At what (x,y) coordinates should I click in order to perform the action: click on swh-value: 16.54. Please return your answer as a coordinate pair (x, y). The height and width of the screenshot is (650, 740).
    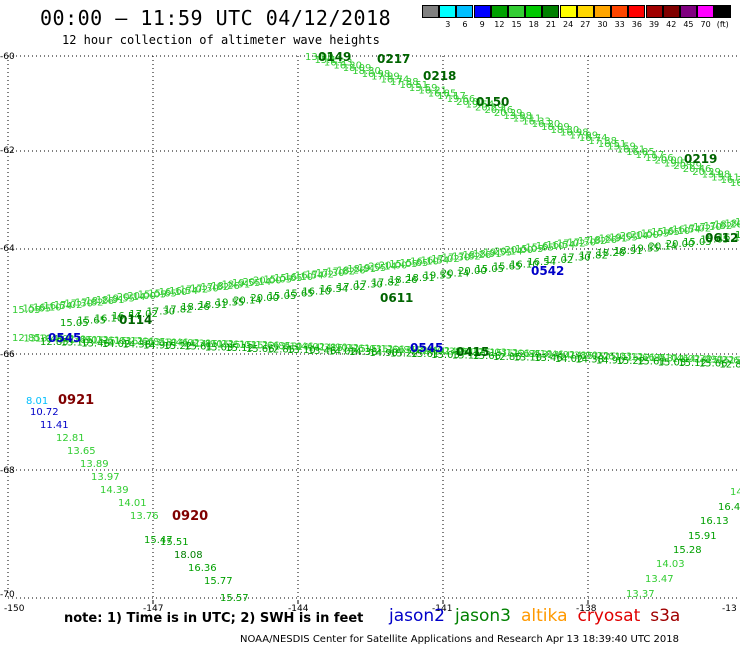
    Looking at the image, I should click on (560, 245).